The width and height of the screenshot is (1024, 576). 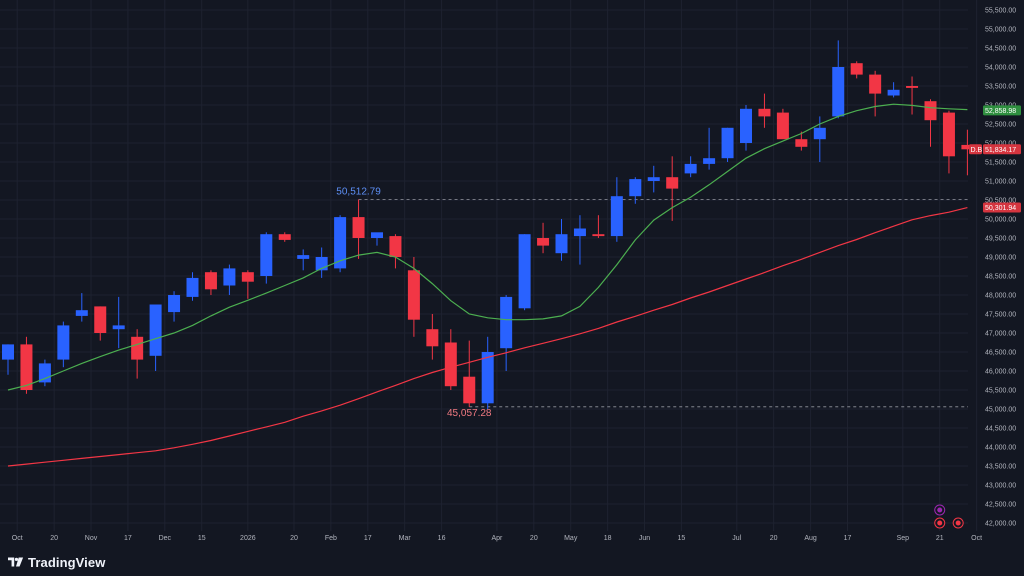 I want to click on time-tick-label: Sep, so click(x=903, y=538).